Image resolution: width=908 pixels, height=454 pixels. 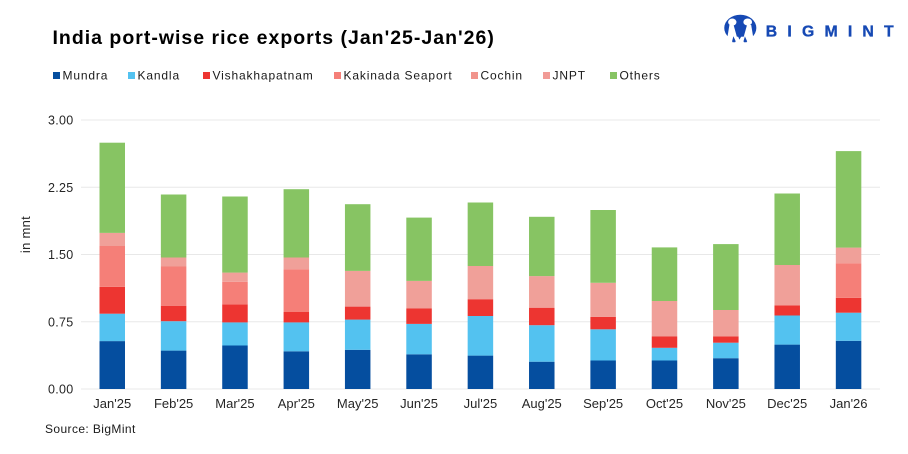 What do you see at coordinates (86, 76) in the screenshot?
I see `svg-text: Mundra` at bounding box center [86, 76].